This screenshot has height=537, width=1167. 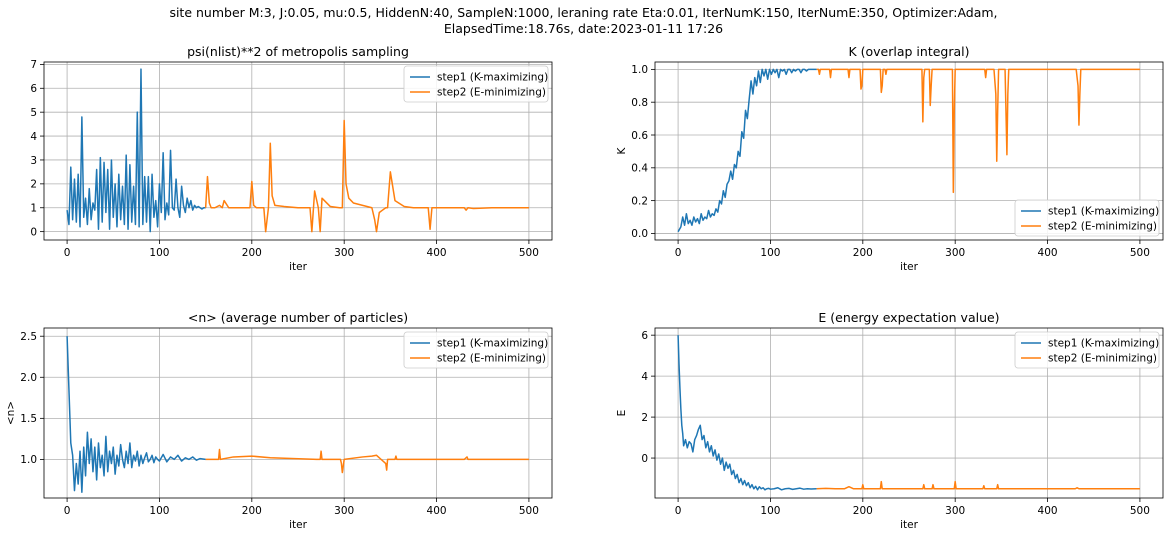 I want to click on psi-plot-ytick-label-5: 5, so click(x=33, y=113).